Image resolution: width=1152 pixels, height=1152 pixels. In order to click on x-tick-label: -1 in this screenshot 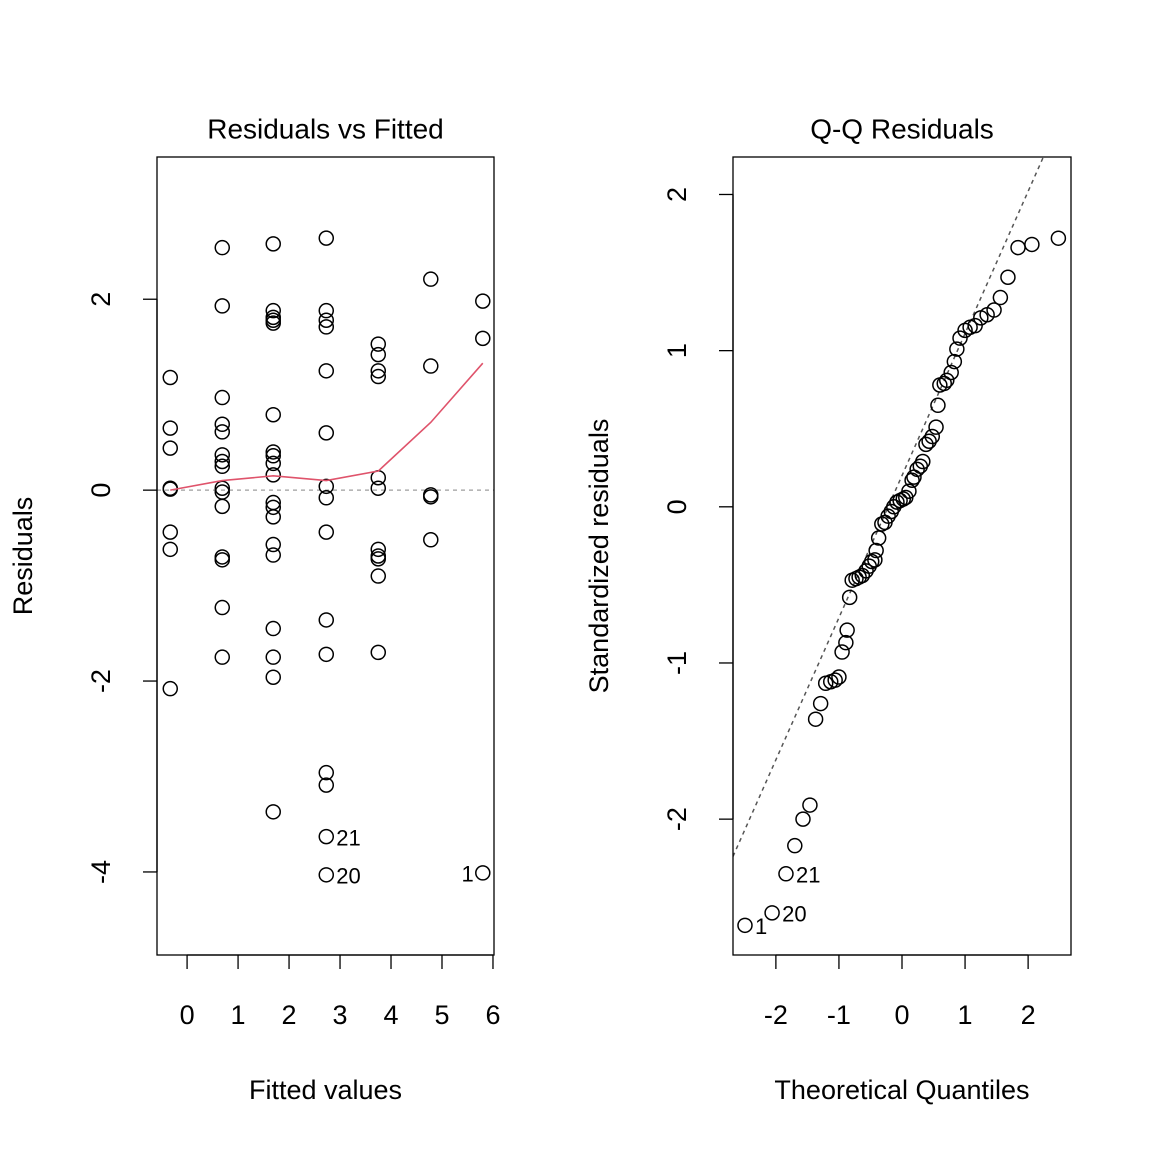, I will do `click(839, 1015)`.